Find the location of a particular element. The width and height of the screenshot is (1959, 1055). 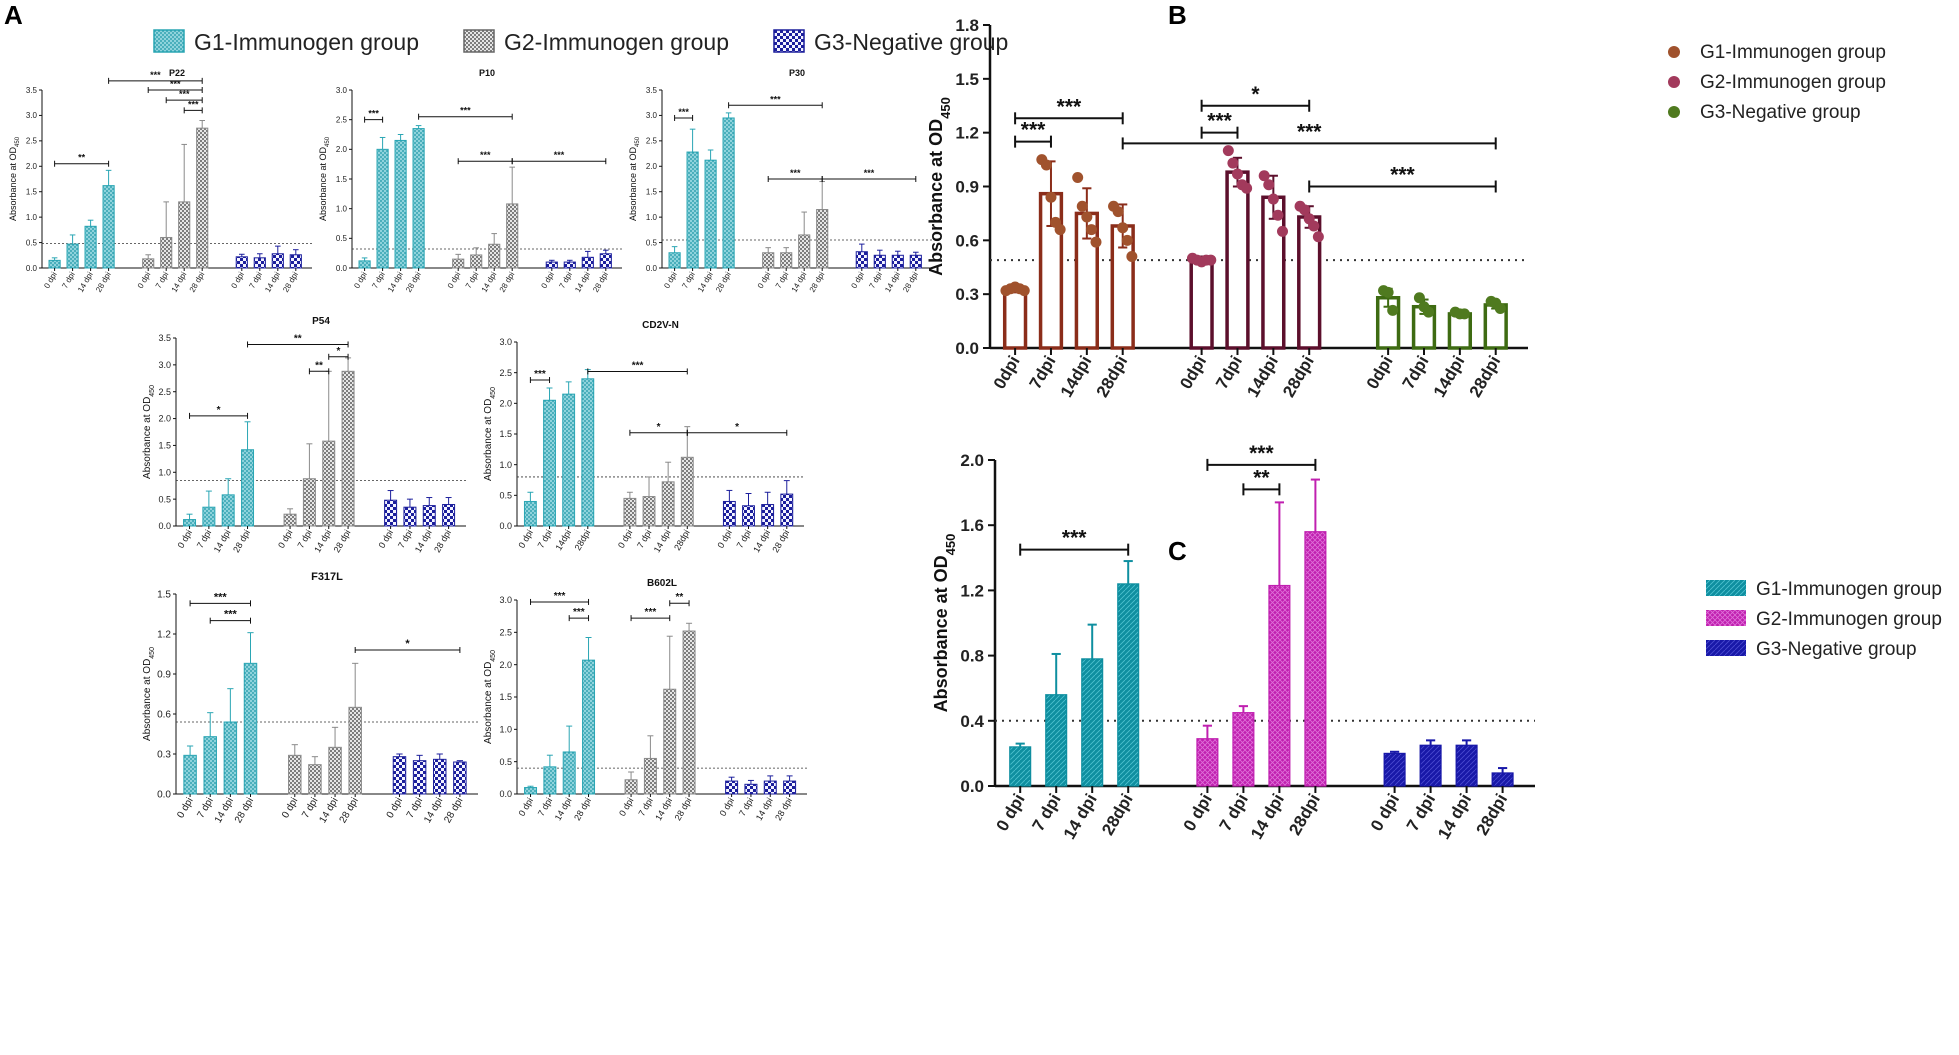

y-tick-label-p10: 0.0 is located at coordinates (342, 268).